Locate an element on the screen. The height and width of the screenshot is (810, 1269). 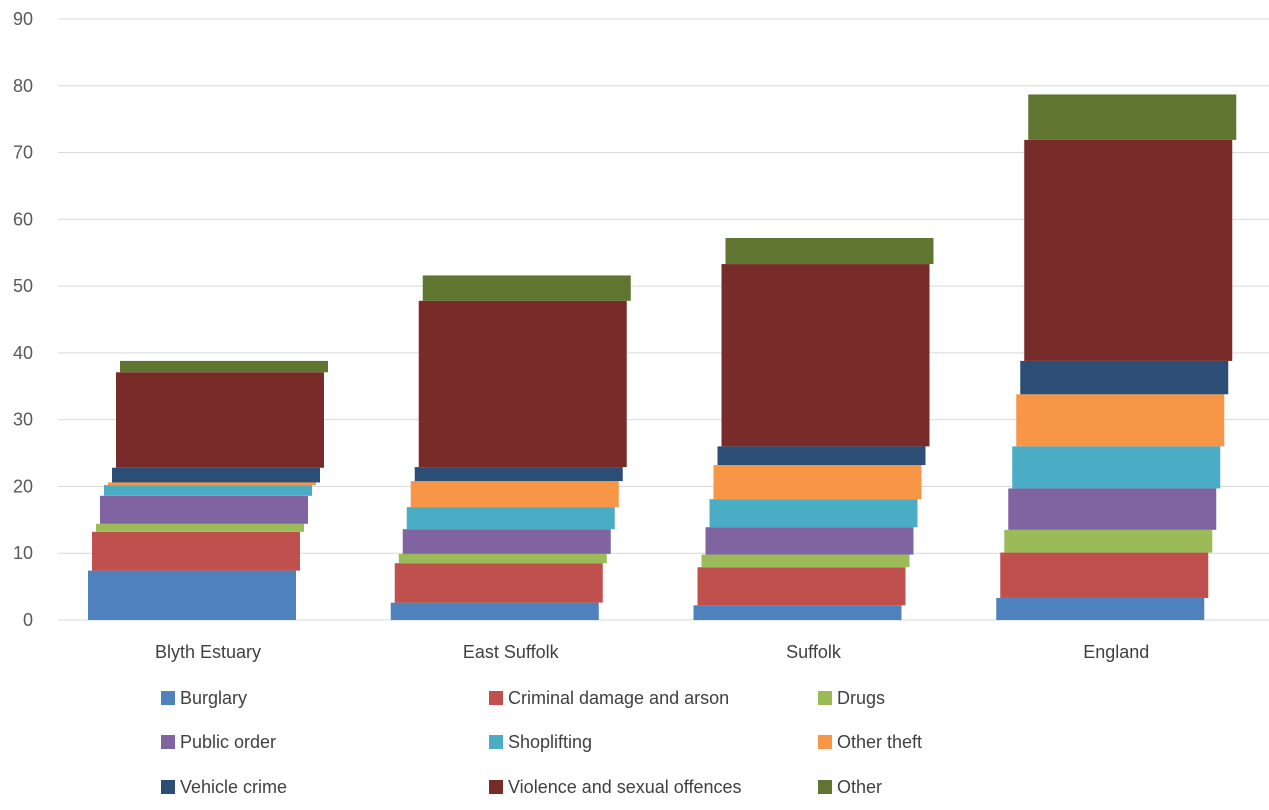
x-tick-label: East Suffolk is located at coordinates (511, 652).